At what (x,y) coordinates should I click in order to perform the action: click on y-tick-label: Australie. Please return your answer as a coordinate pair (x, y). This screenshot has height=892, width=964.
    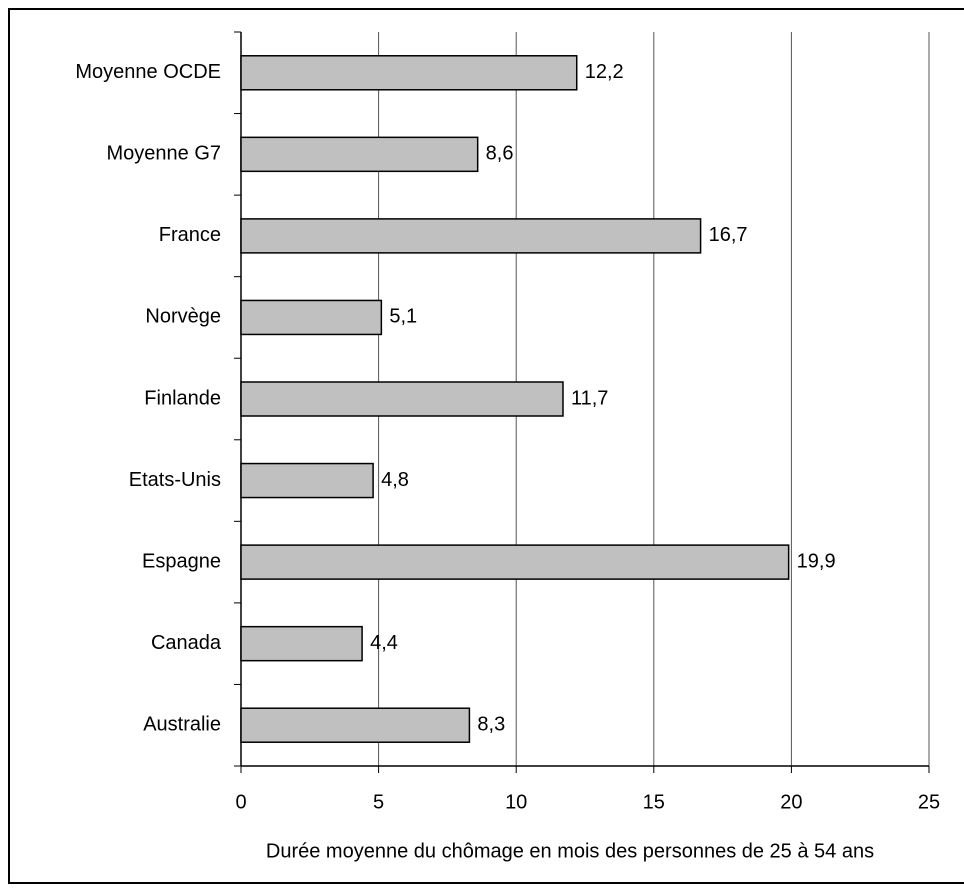
    Looking at the image, I should click on (182, 725).